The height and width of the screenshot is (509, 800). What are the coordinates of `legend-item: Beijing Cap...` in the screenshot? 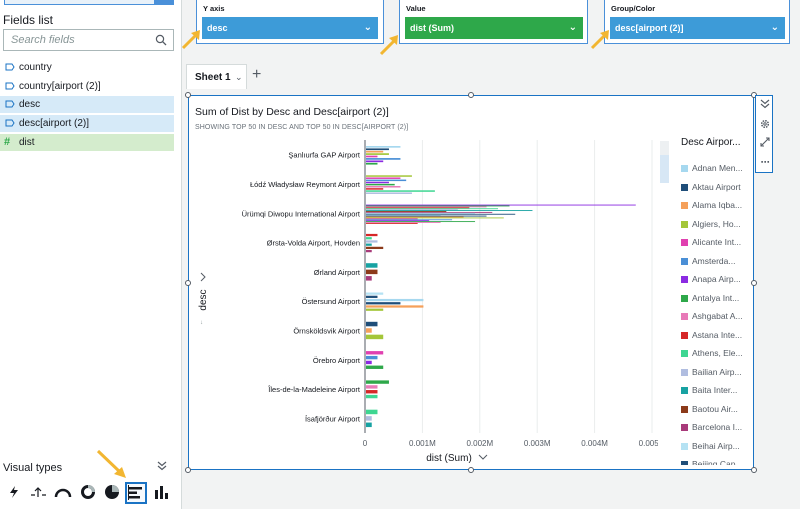 It's located at (715, 462).